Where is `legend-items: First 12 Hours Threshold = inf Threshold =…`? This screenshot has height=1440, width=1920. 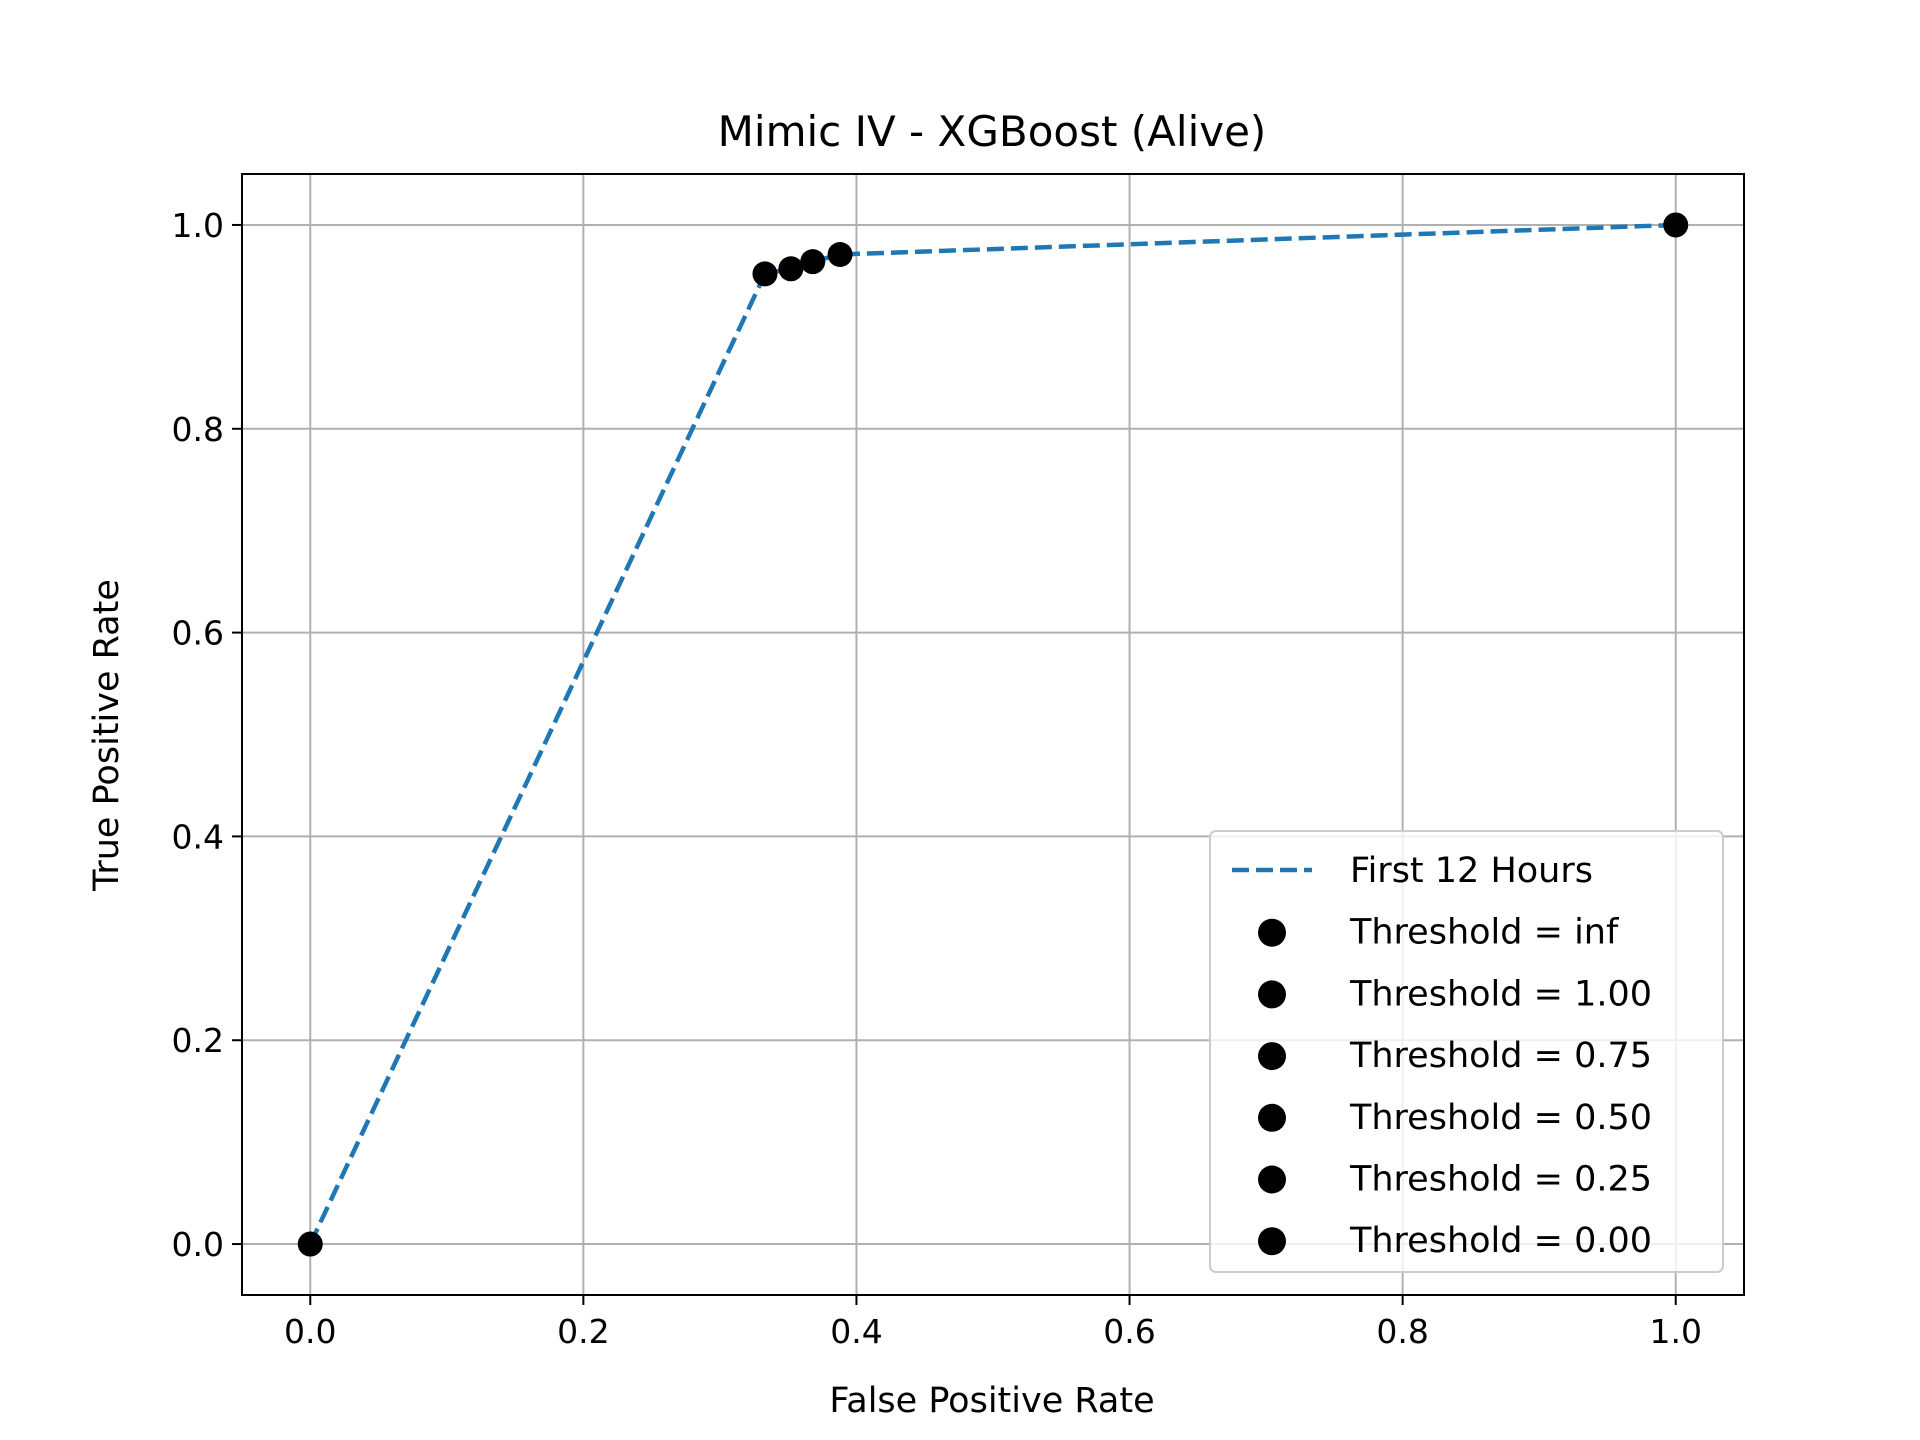 legend-items: First 12 Hours Threshold = inf Threshold =… is located at coordinates (1442, 1056).